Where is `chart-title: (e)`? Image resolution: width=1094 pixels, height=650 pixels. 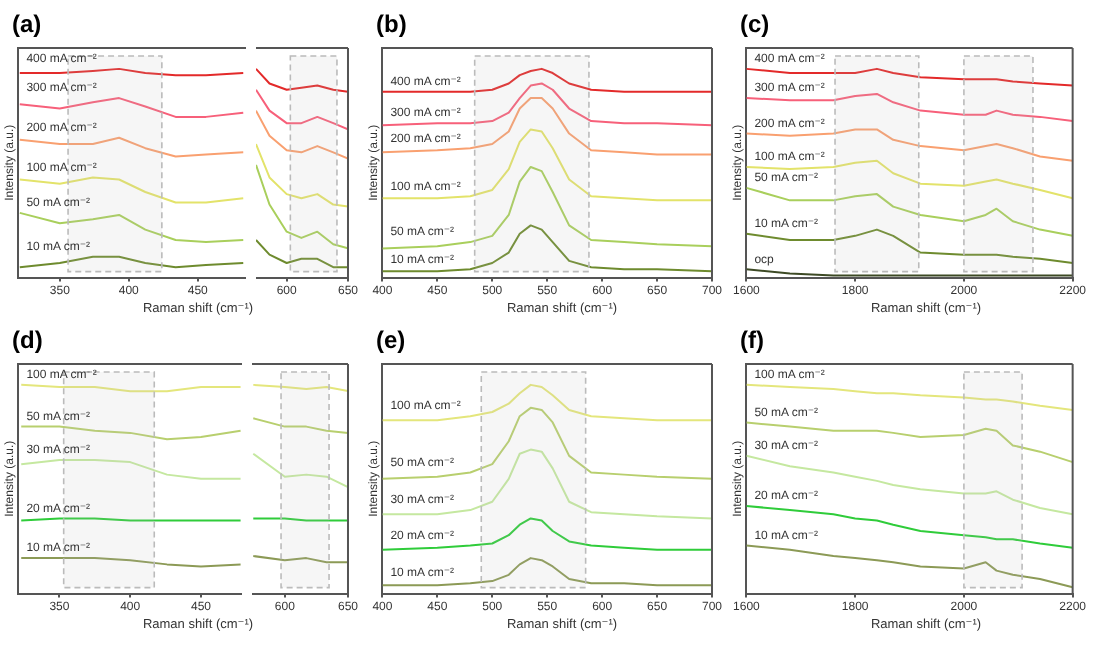 chart-title: (e) is located at coordinates (391, 340).